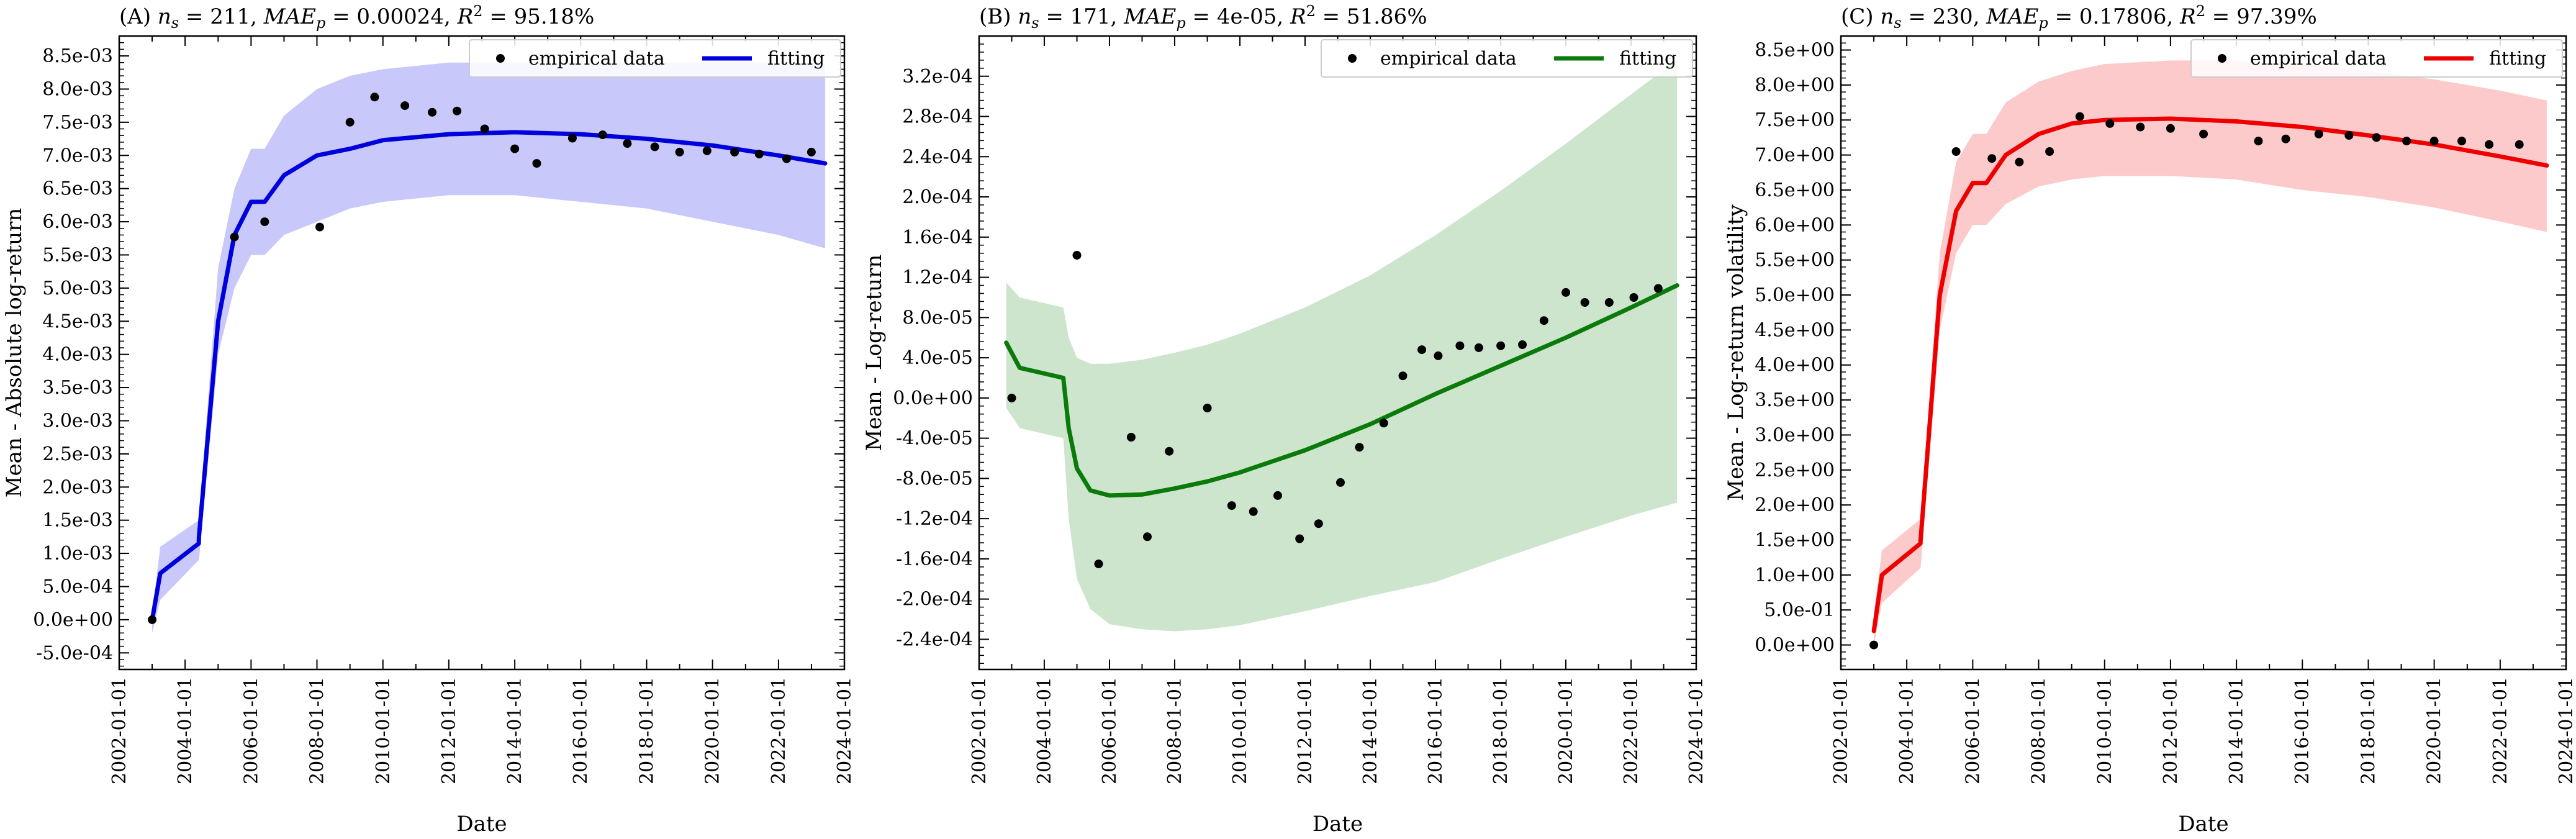 The height and width of the screenshot is (839, 2576). What do you see at coordinates (77, 56) in the screenshot?
I see `y-tick-label: 8.5e-03` at bounding box center [77, 56].